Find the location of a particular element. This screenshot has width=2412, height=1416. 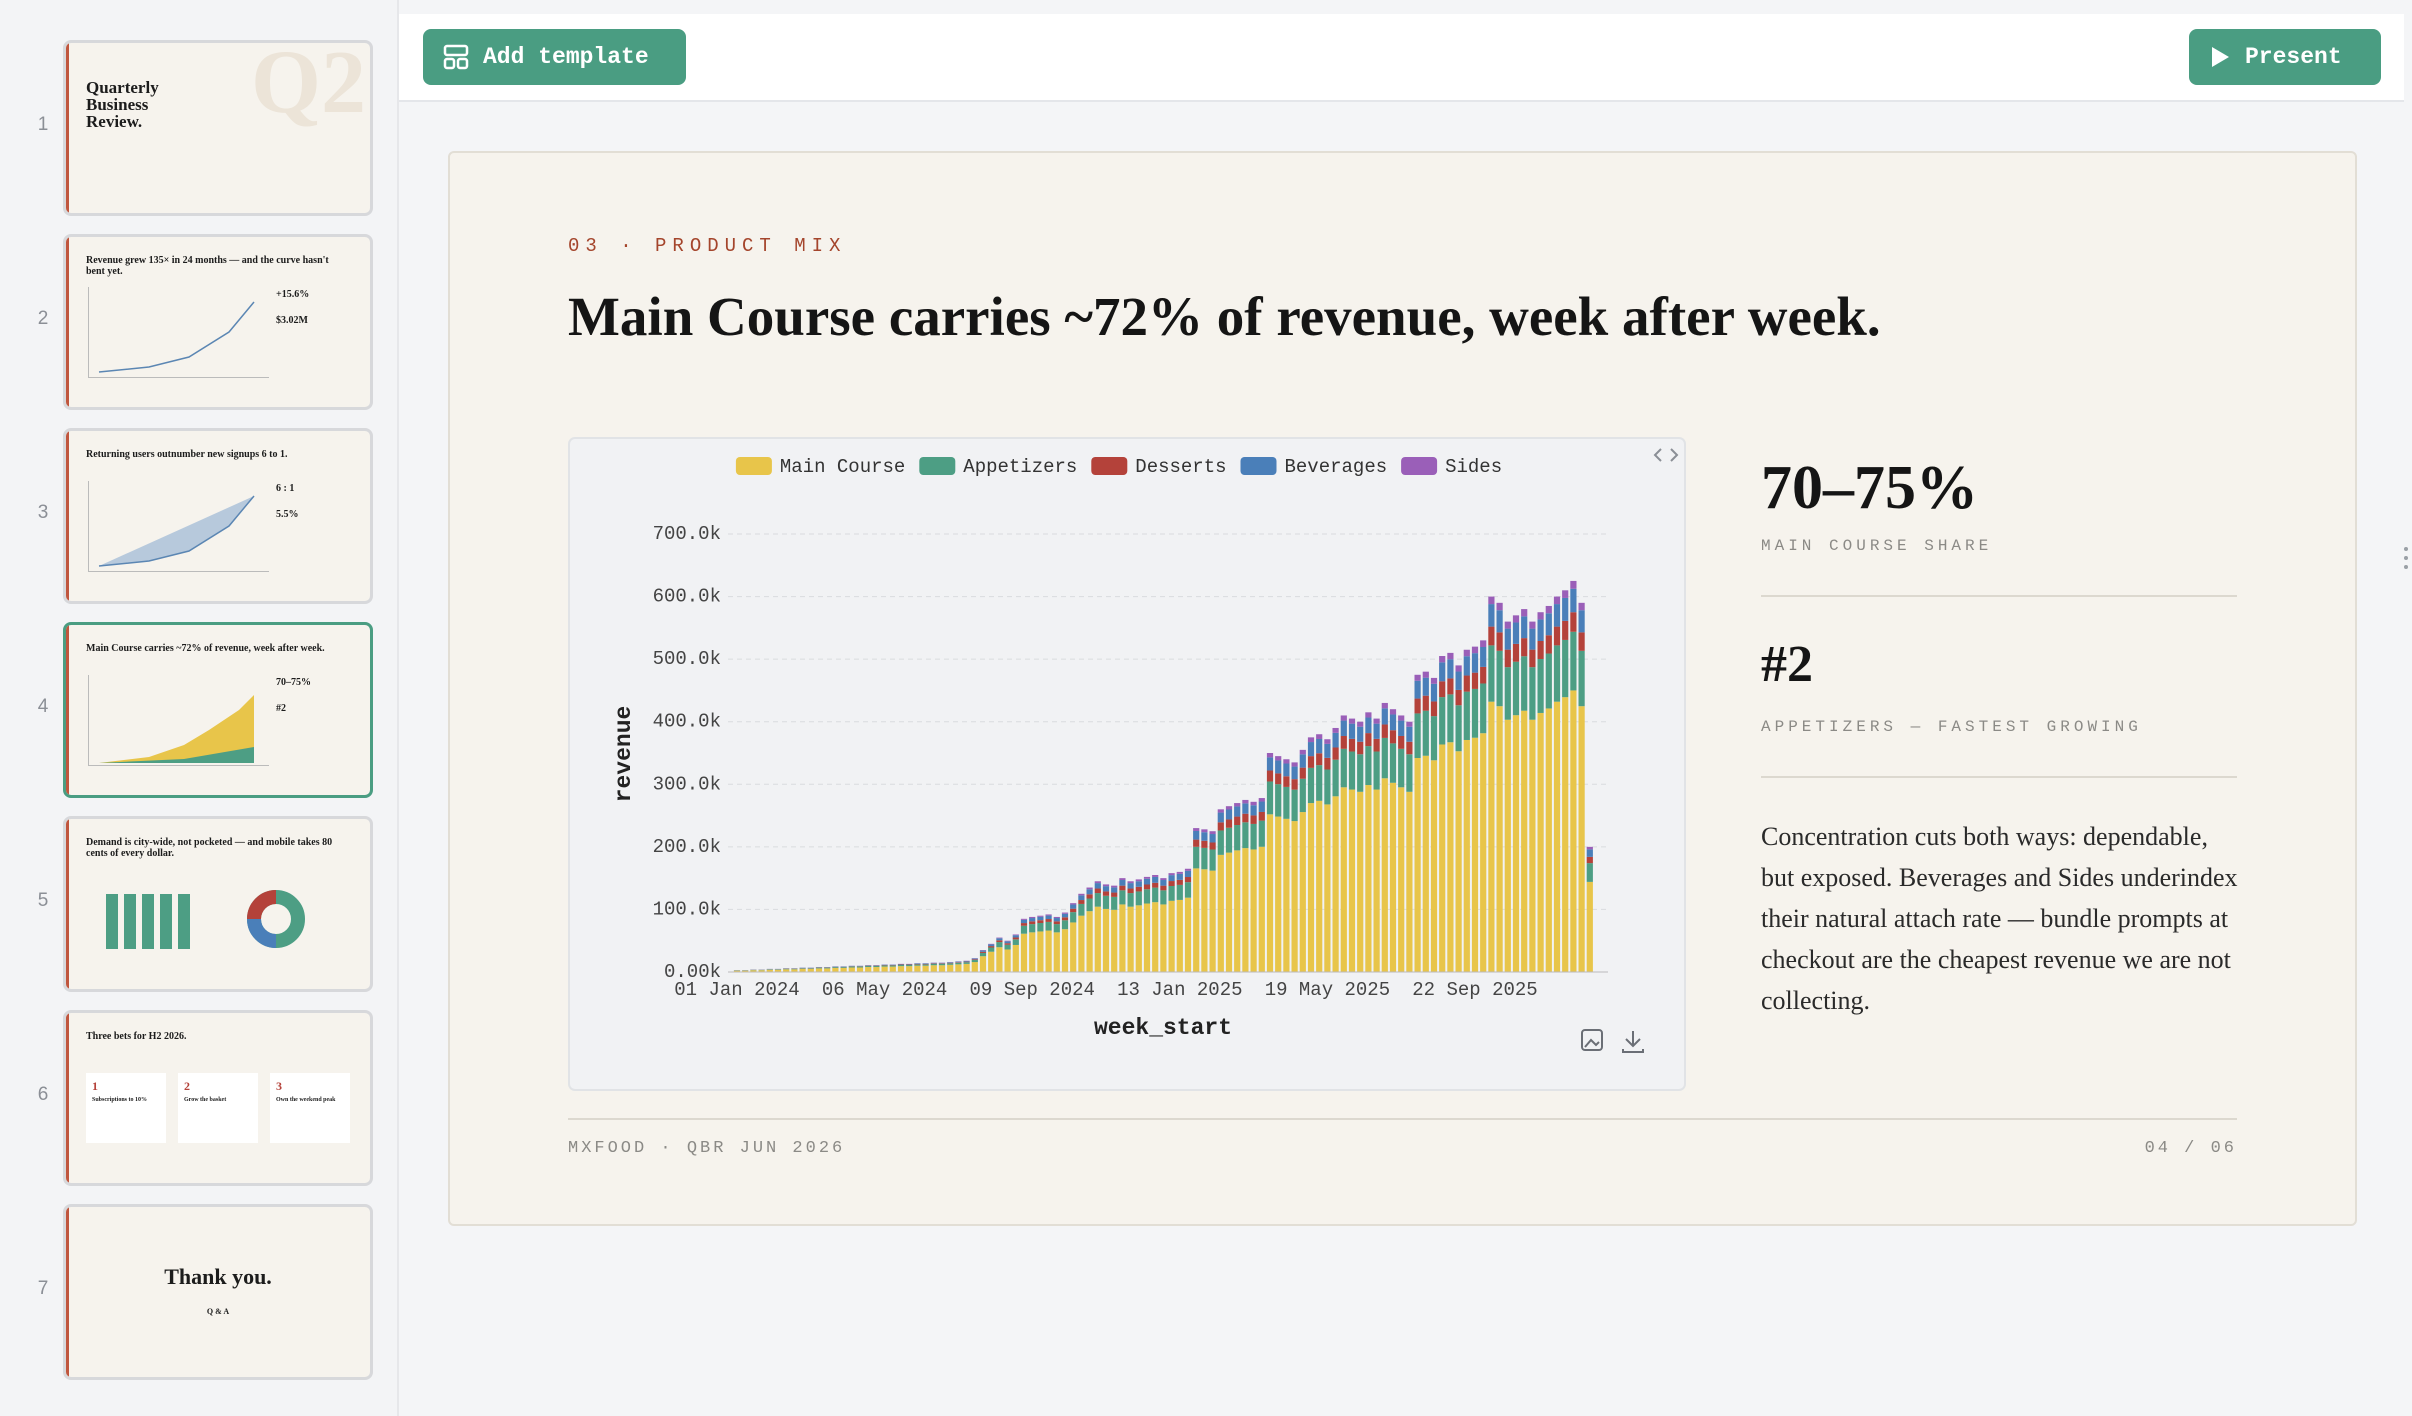

thumb-watermark: Q2 is located at coordinates (308, 86).